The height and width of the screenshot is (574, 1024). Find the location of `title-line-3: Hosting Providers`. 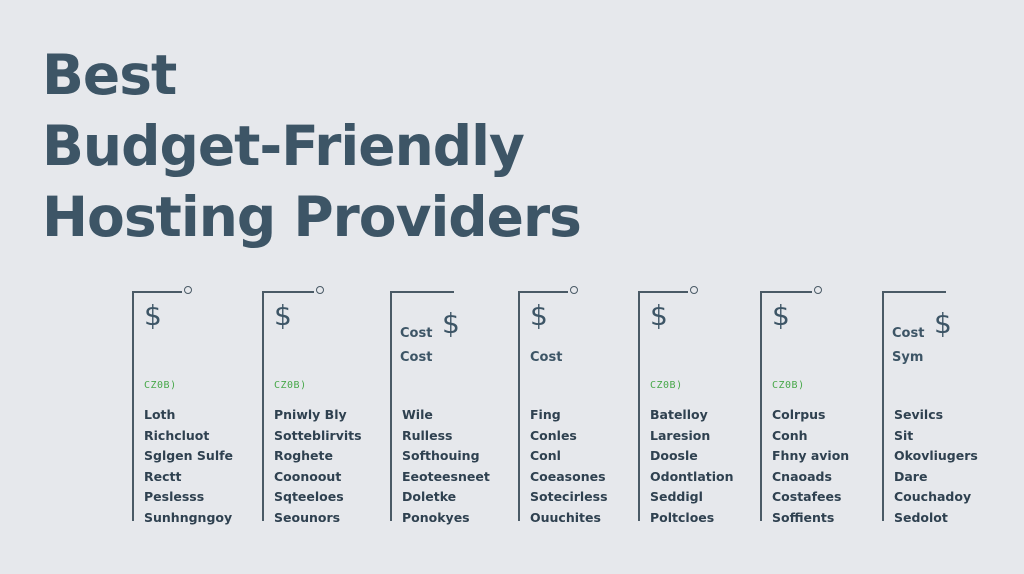

title-line-3: Hosting Providers is located at coordinates (312, 217).